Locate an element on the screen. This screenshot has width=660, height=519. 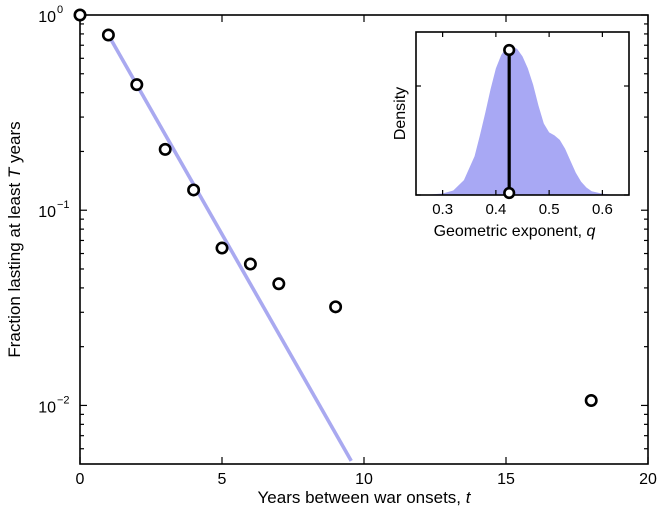
inset-x-tick-label: 0.4 is located at coordinates (495, 209).